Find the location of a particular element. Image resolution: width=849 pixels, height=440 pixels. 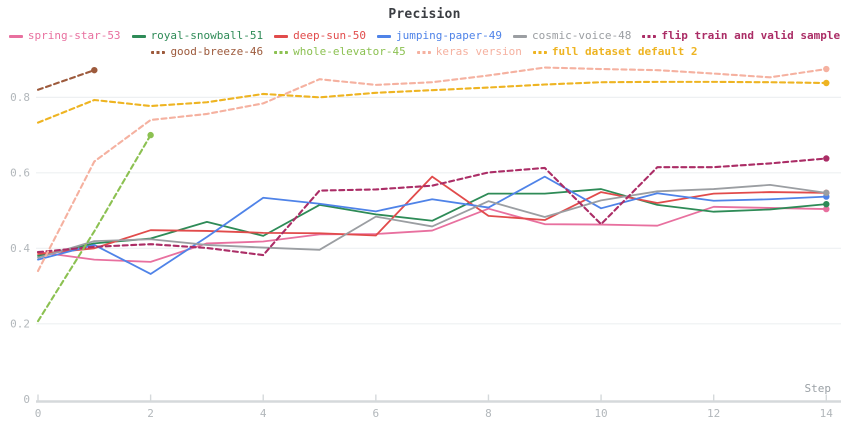

legend-item-deep-sun-50: deep-sun-50 is located at coordinates (320, 36).